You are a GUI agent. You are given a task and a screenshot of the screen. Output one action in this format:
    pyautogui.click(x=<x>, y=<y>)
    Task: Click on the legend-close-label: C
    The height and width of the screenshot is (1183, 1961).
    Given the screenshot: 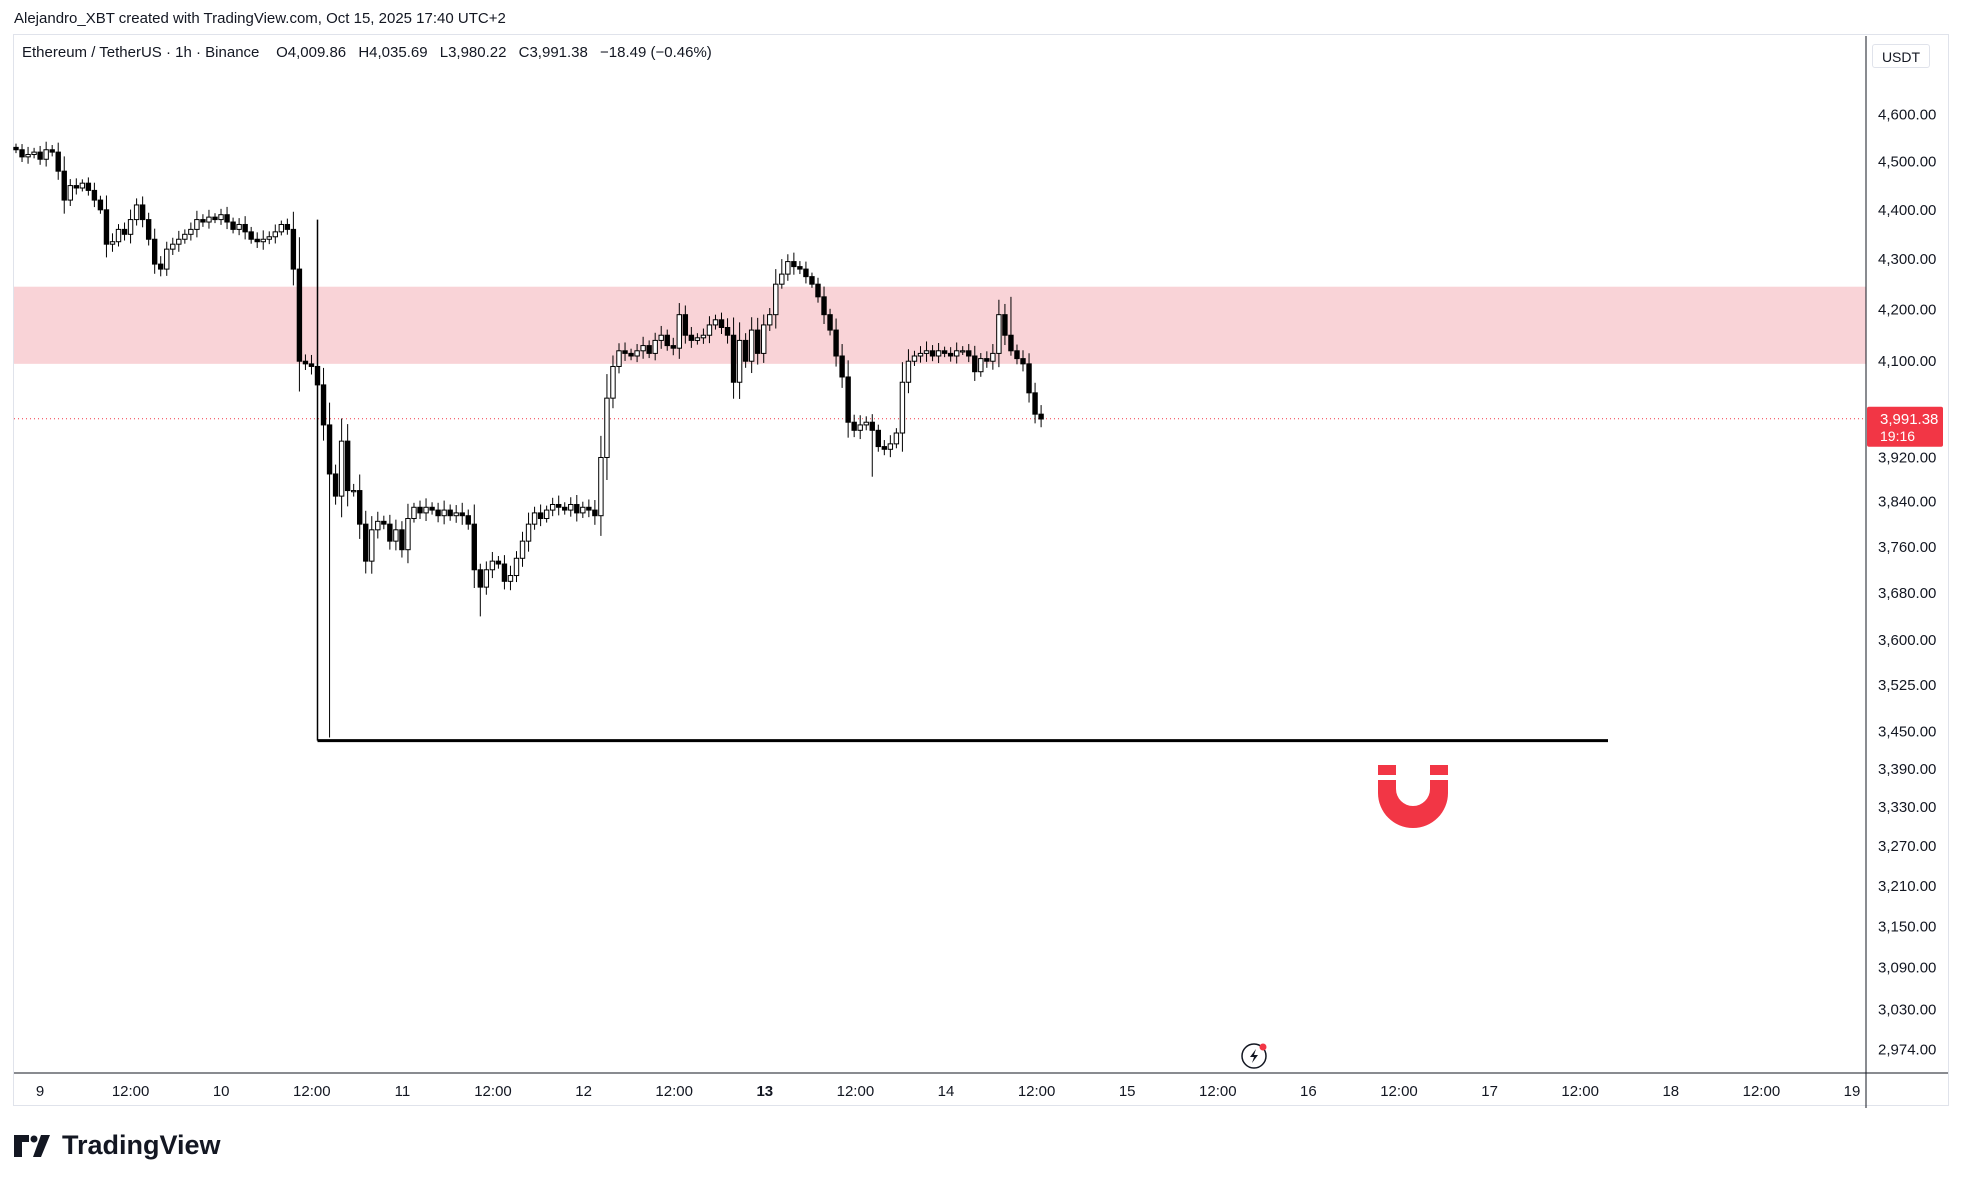 What is the action you would take?
    pyautogui.click(x=524, y=52)
    